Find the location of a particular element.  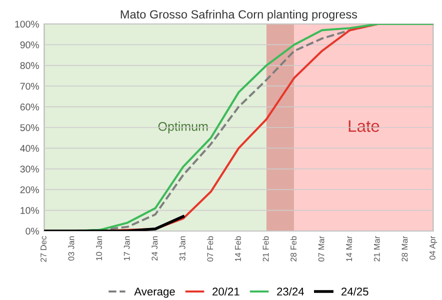

y-tick-label: 60% is located at coordinates (29, 107).